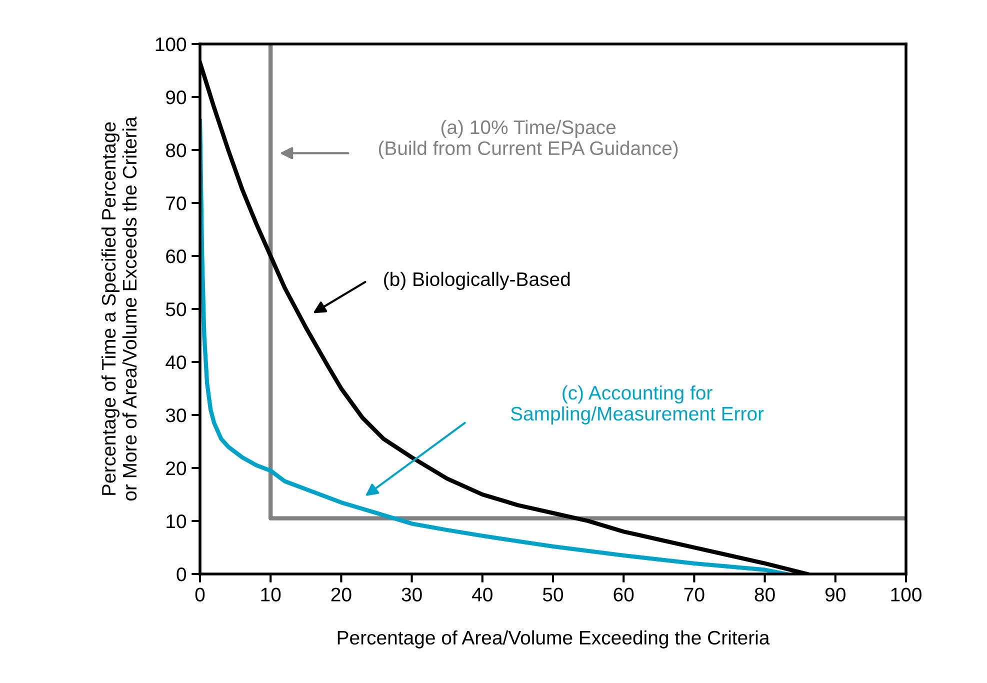 Image resolution: width=987 pixels, height=683 pixels. Describe the element at coordinates (119, 308) in the screenshot. I see `y-axis-title: Percentage of Time a Specified Percentage or More of Area/Volume Exceeds the Criteria` at that location.